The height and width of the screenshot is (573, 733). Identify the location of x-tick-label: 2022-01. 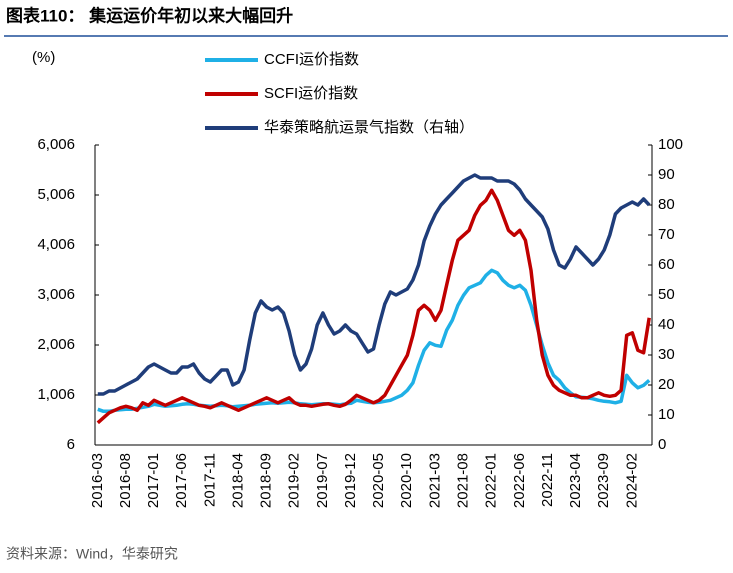
(491, 480).